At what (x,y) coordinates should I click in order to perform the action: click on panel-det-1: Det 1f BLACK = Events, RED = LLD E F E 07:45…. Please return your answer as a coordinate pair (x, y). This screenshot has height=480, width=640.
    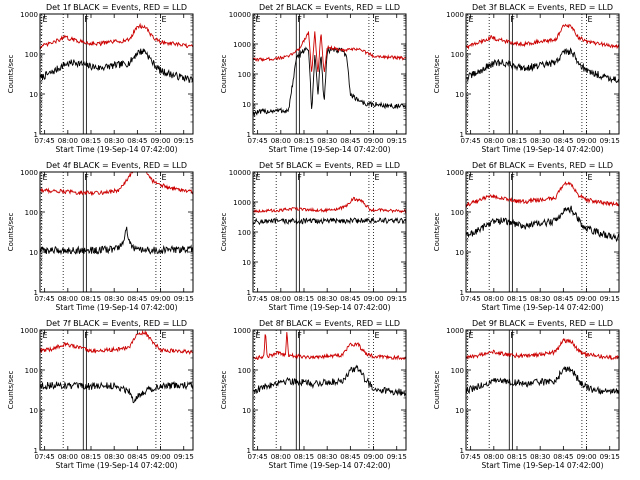
    Looking at the image, I should click on (100, 78).